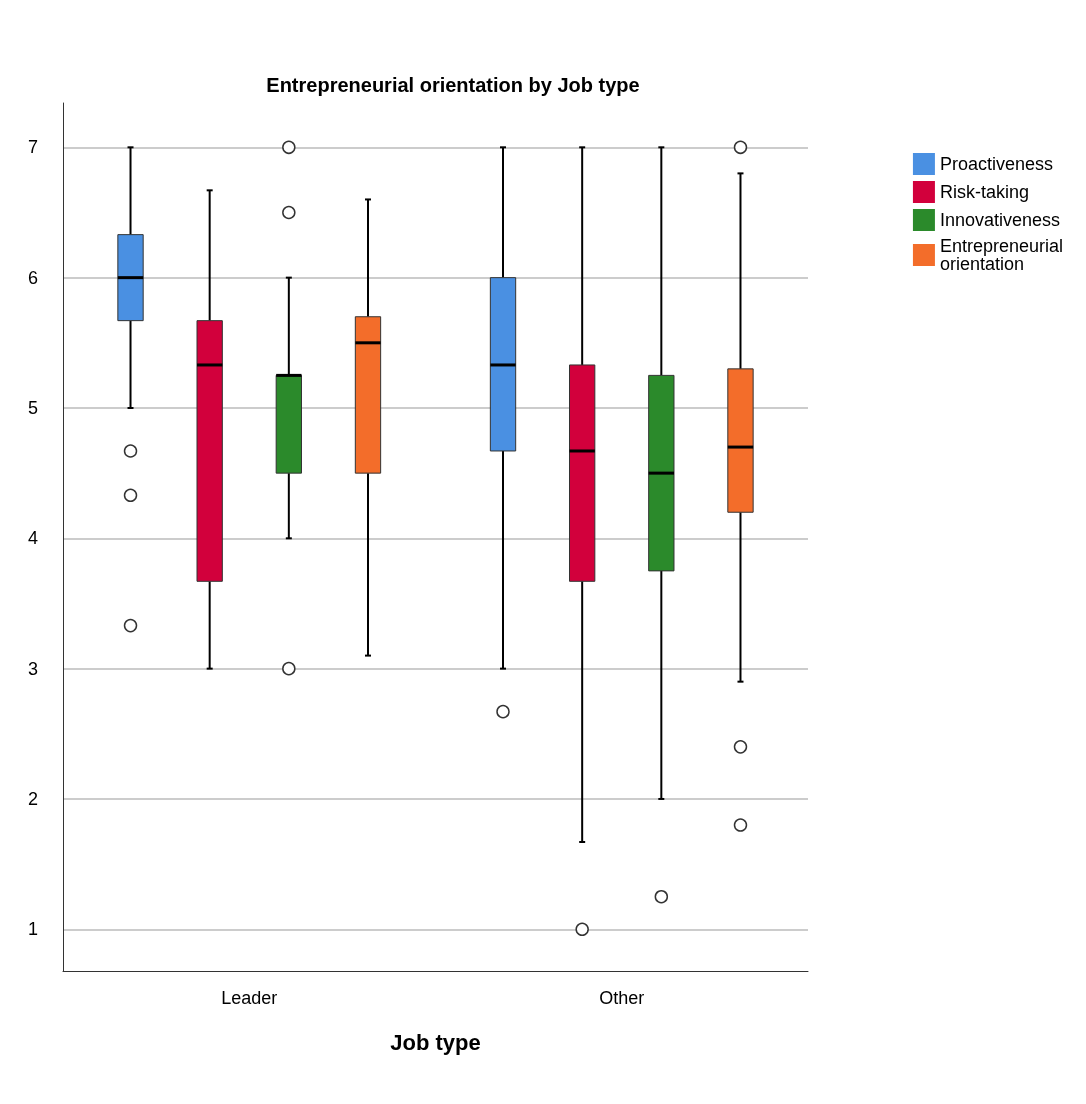 Image resolution: width=1086 pixels, height=1104 pixels. I want to click on legend-label: Risk-taking, so click(984, 192).